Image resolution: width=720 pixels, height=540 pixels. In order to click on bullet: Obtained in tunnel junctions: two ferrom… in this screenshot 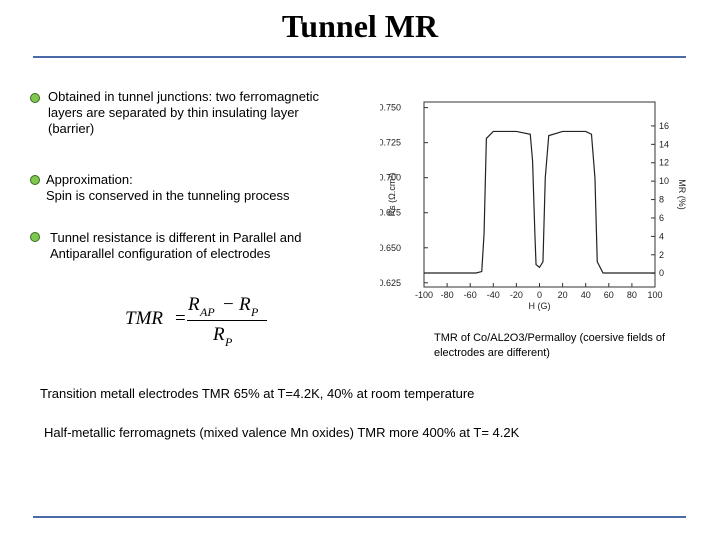, I will do `click(183, 112)`.